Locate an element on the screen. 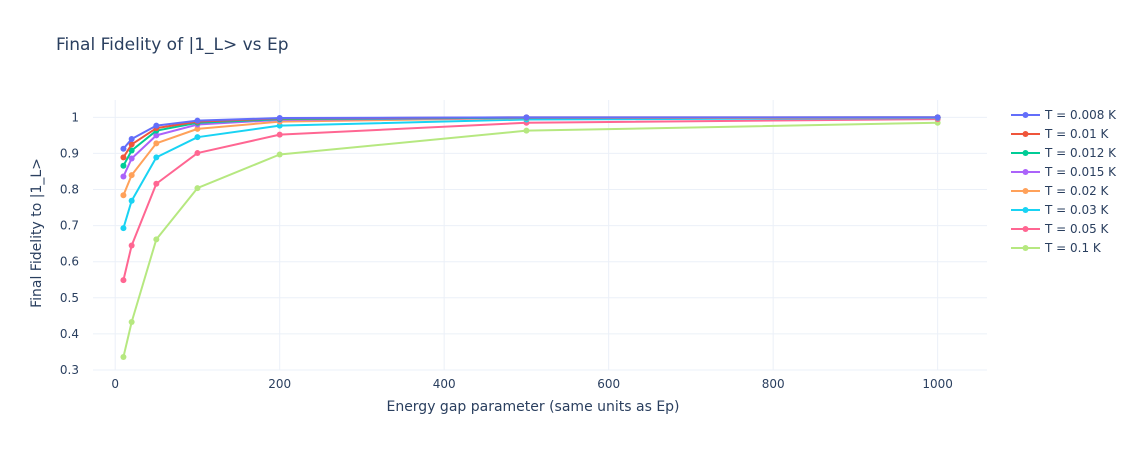 This screenshot has width=1136, height=450. legend-label: T = 0.01 K is located at coordinates (1077, 134).